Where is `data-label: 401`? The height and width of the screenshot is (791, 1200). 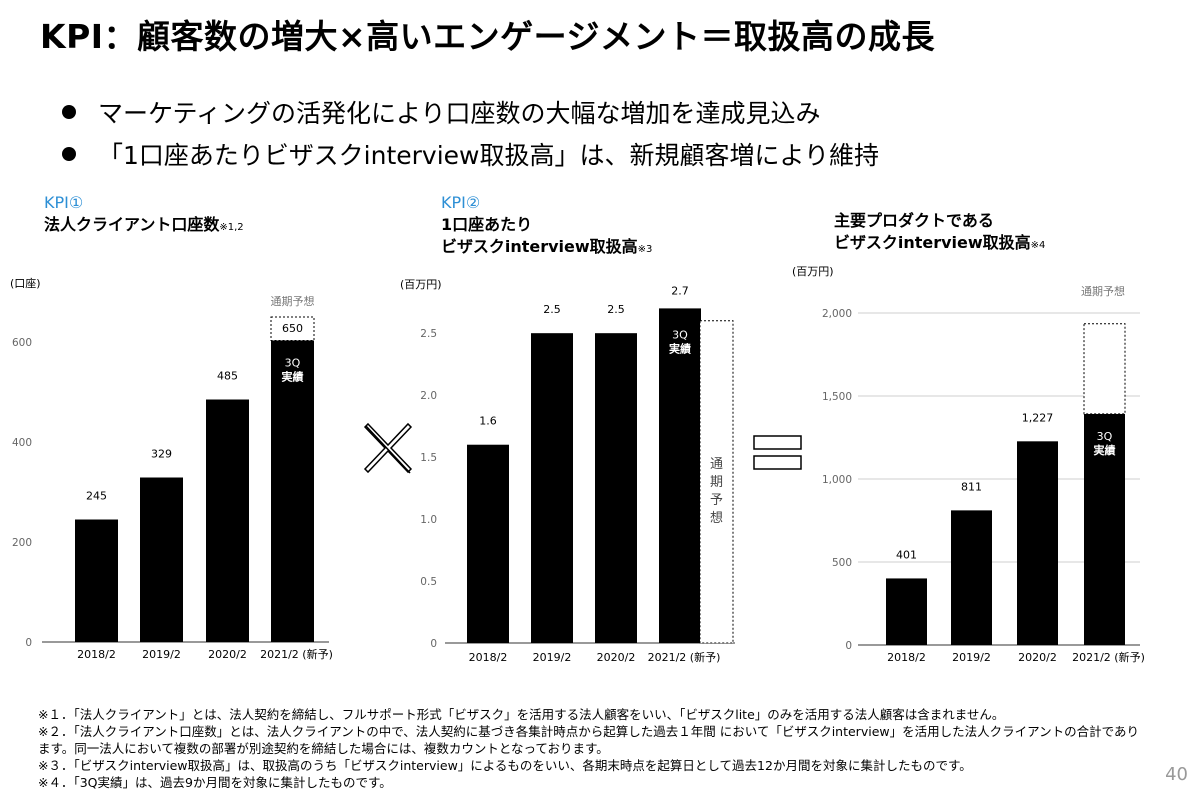 data-label: 401 is located at coordinates (906, 554).